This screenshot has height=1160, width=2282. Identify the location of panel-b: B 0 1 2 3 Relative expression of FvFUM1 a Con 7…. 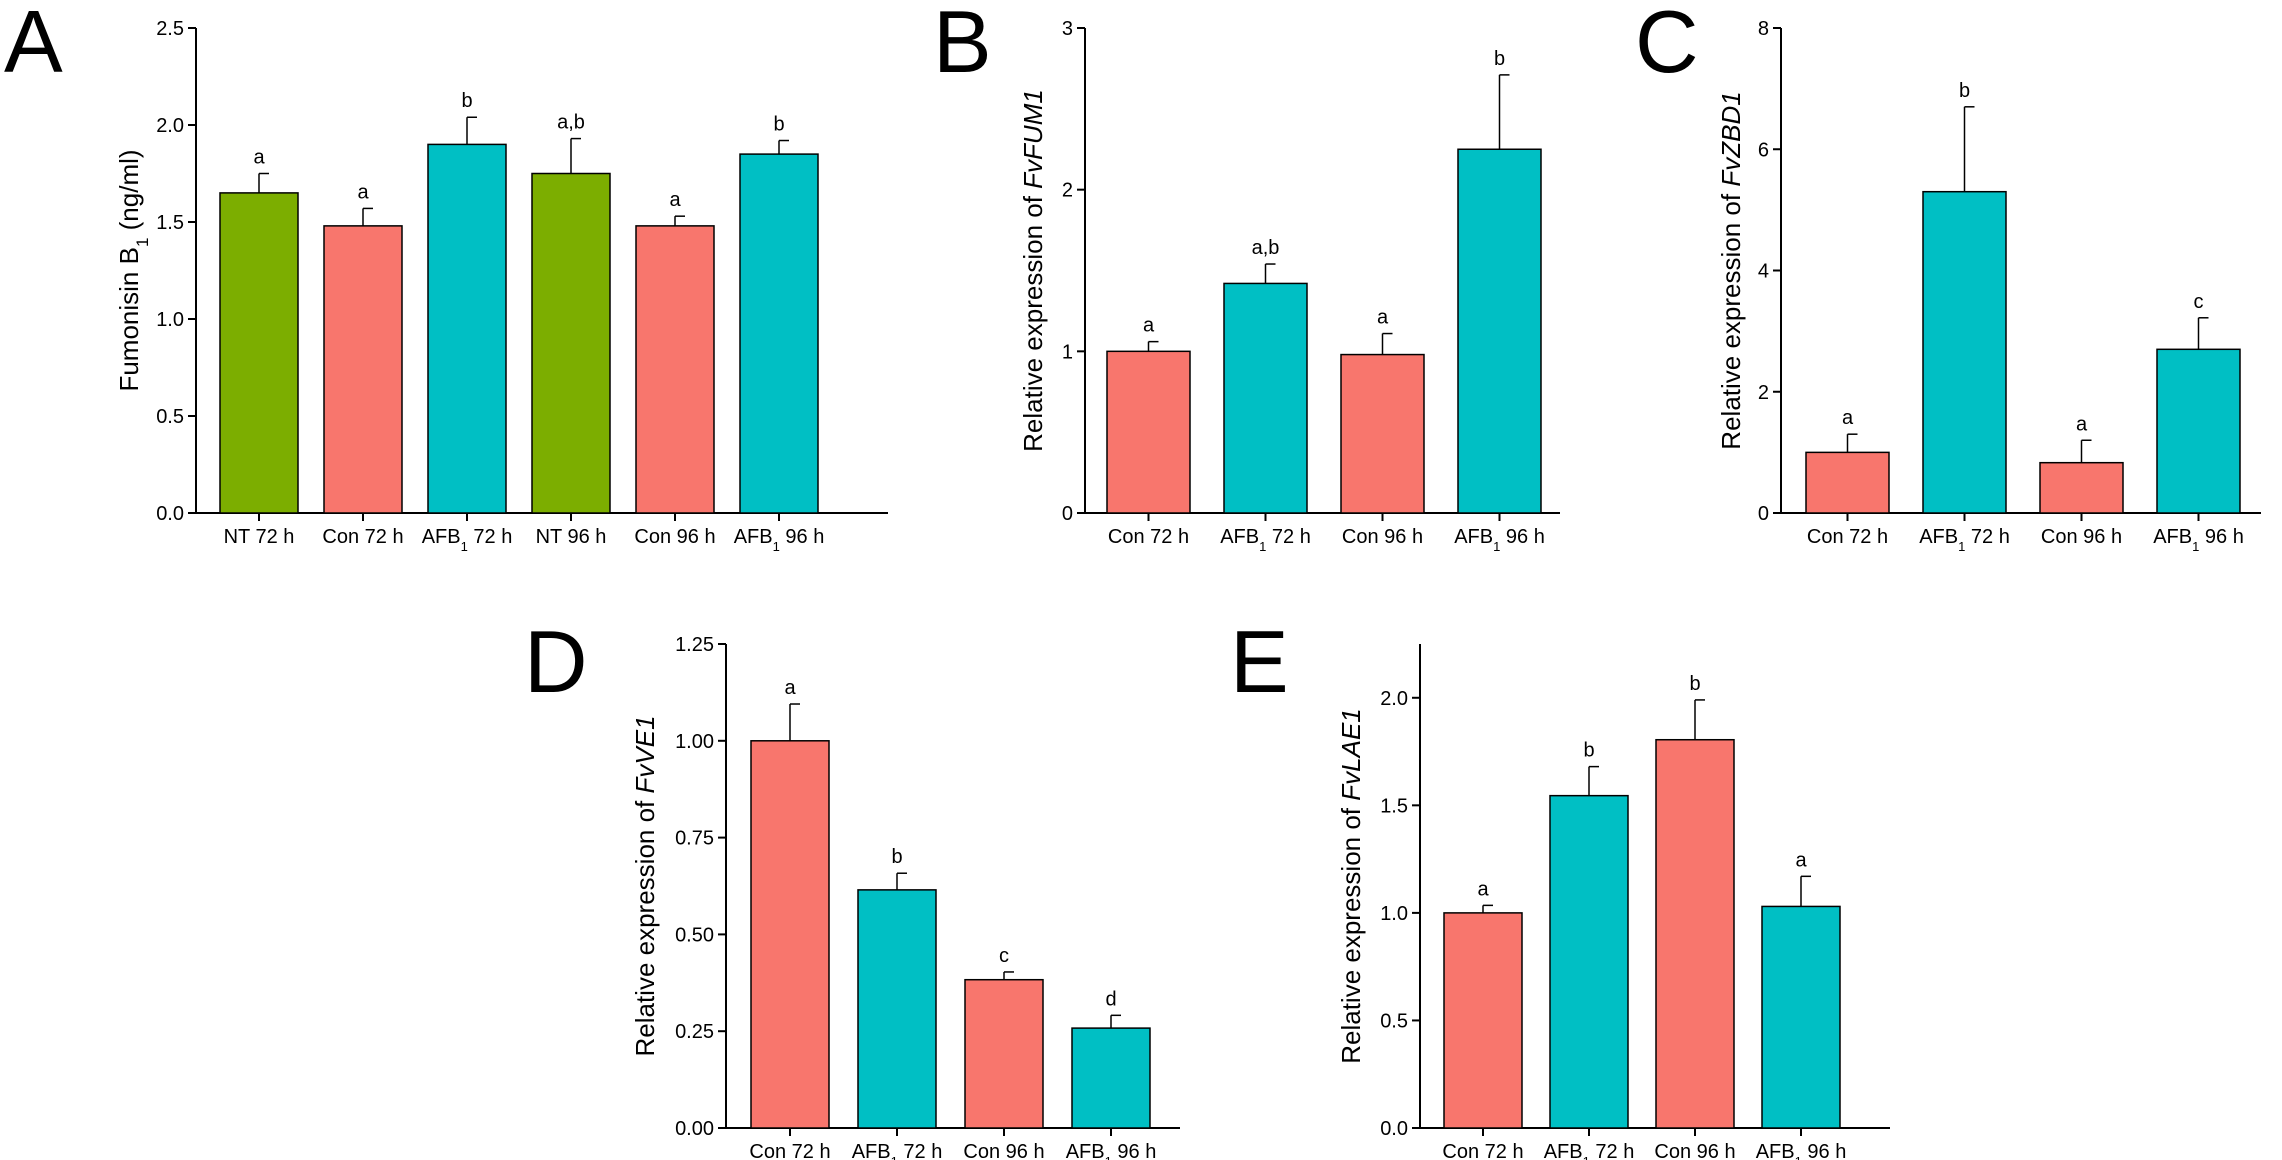
(1246, 277).